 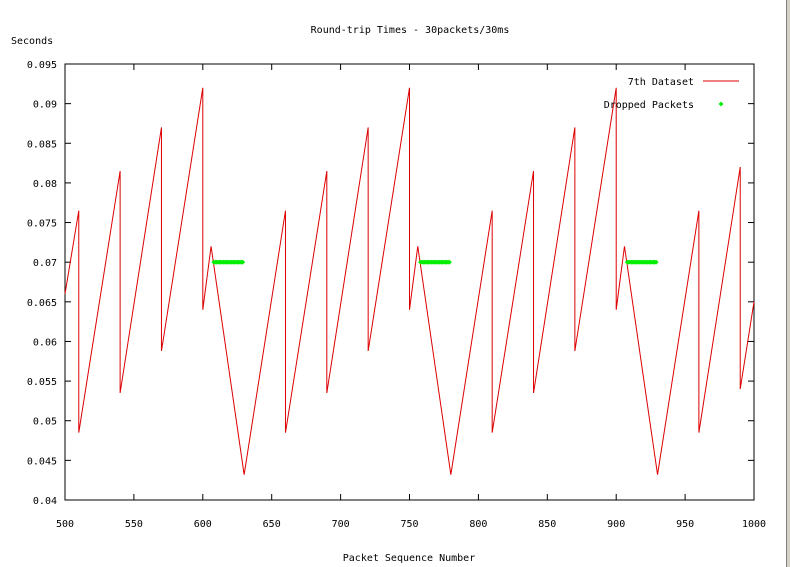 What do you see at coordinates (661, 82) in the screenshot?
I see `legend-label-rtt: 7th Dataset` at bounding box center [661, 82].